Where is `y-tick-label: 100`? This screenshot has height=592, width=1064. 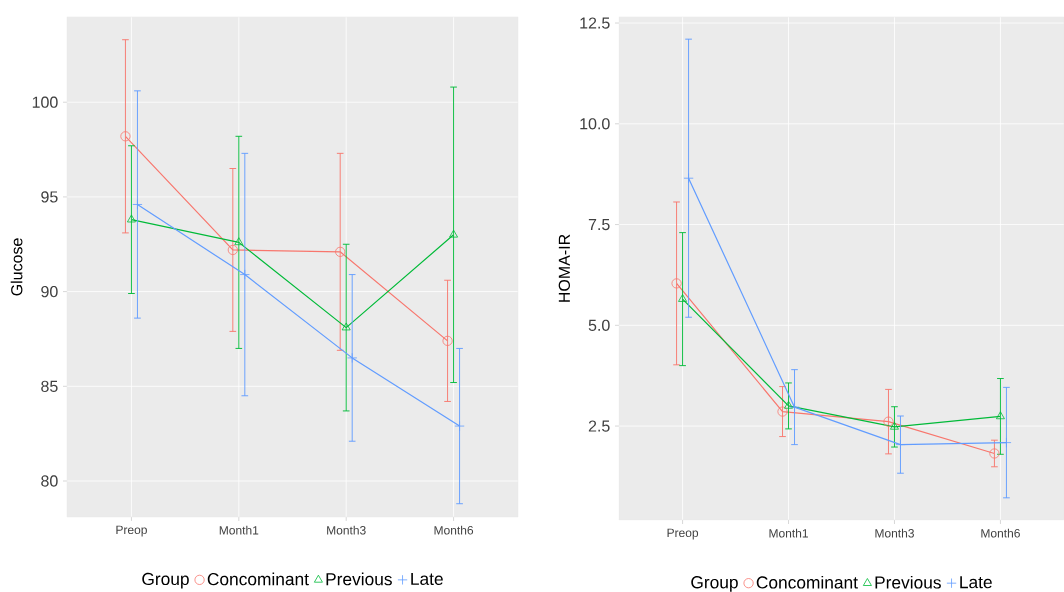 y-tick-label: 100 is located at coordinates (45, 102).